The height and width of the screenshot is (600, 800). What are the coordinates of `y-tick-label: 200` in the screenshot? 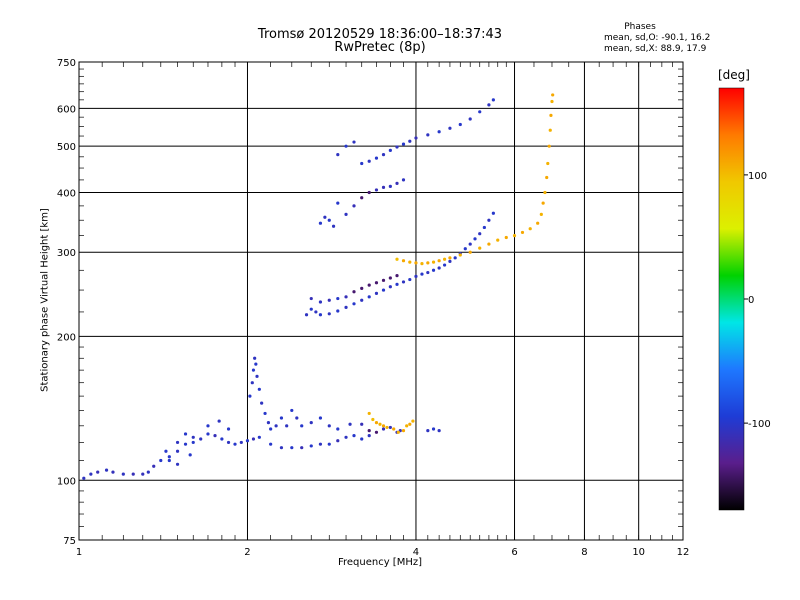 It's located at (66, 337).